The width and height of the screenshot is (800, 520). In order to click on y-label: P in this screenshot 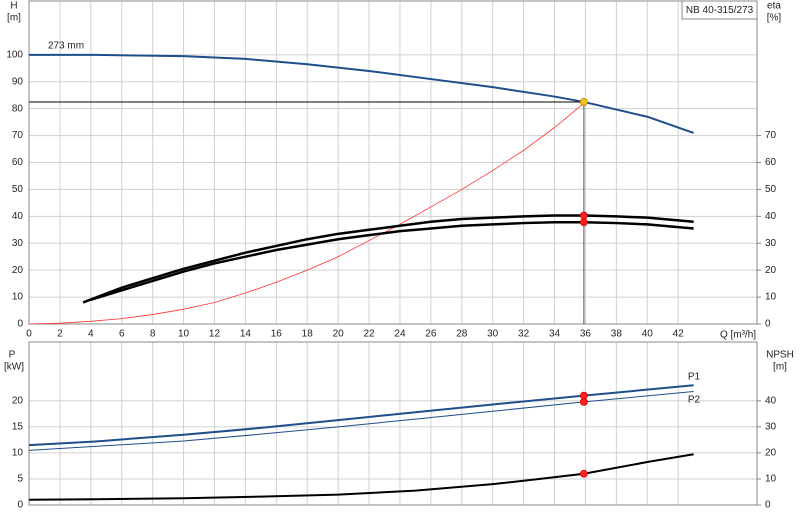, I will do `click(12, 355)`.